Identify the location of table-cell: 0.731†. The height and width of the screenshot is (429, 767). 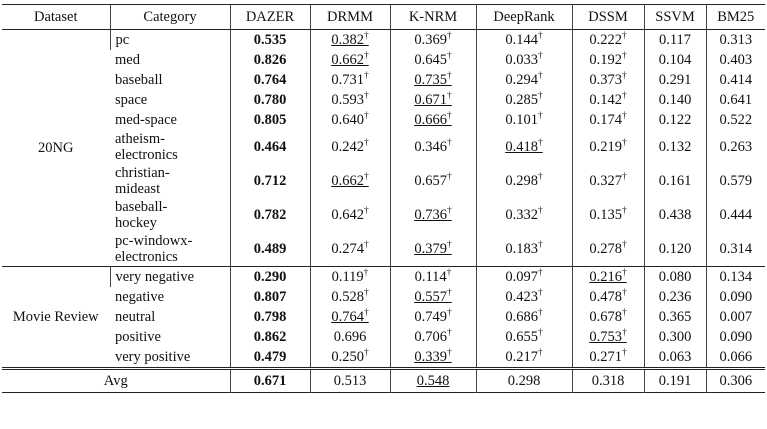
(349, 80).